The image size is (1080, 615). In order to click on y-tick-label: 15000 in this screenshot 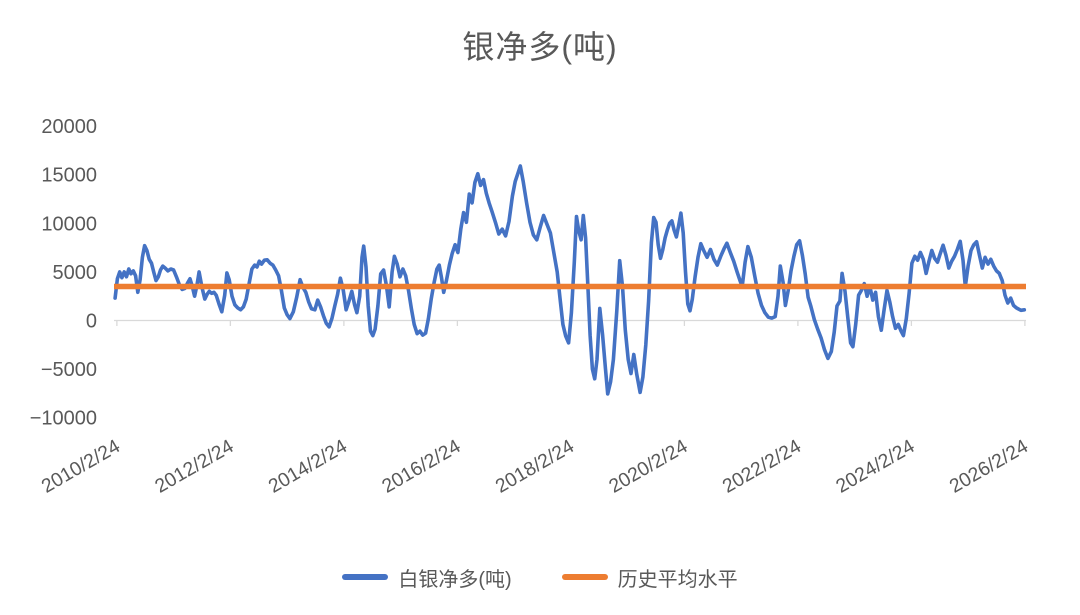, I will do `click(69, 176)`.